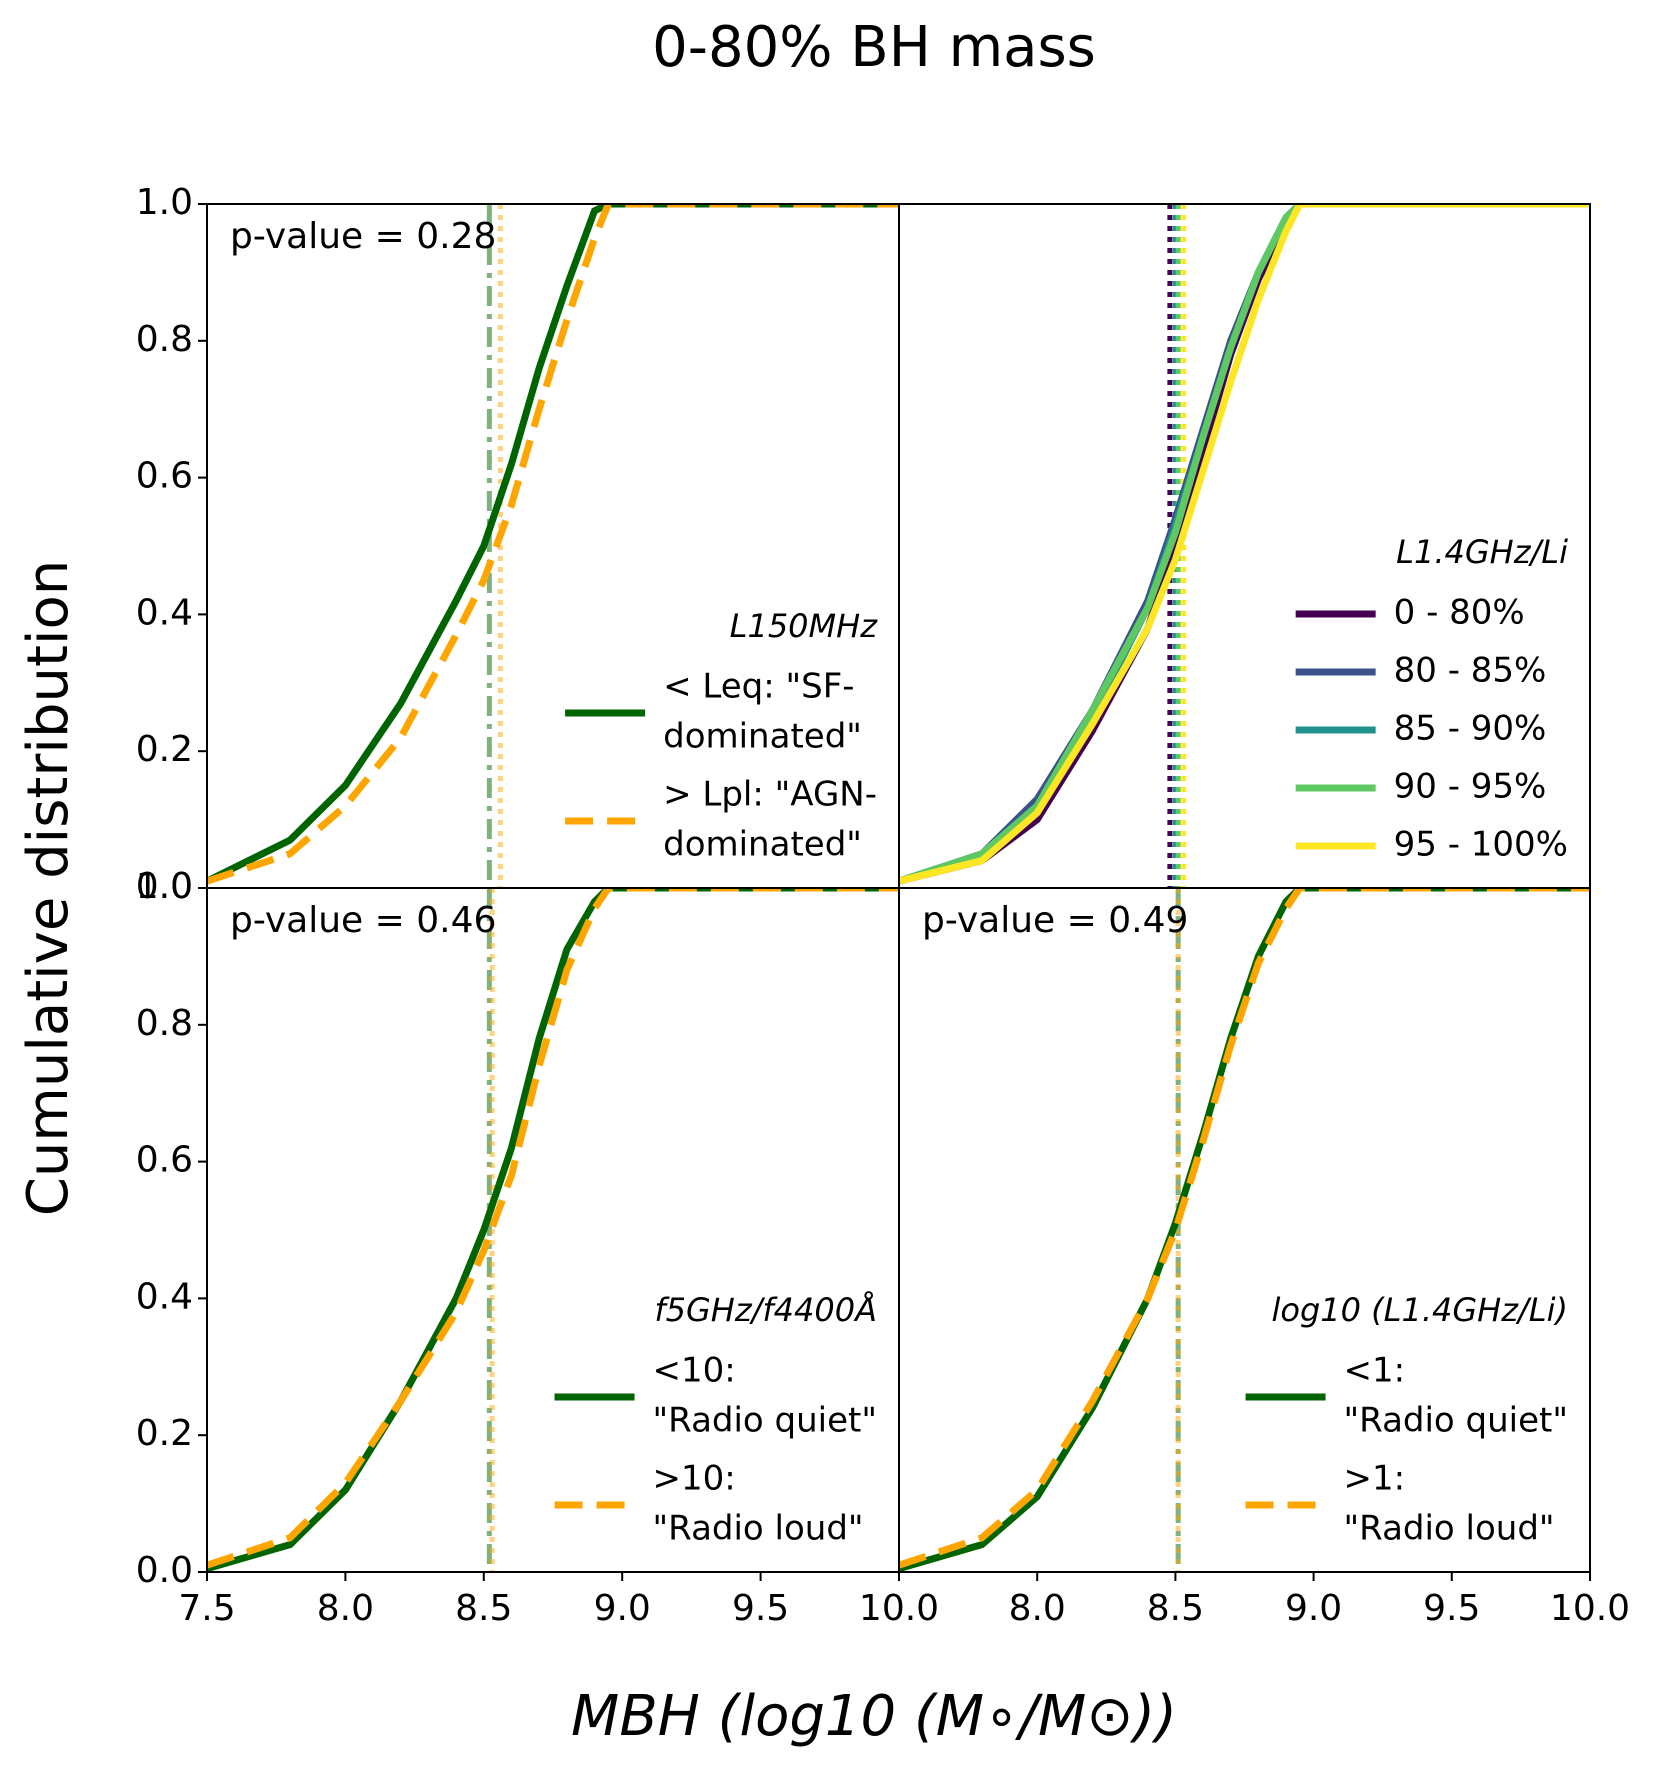 The height and width of the screenshot is (1765, 1660). Describe the element at coordinates (1459, 613) in the screenshot. I see `legend-label: 0 - 80%` at that location.